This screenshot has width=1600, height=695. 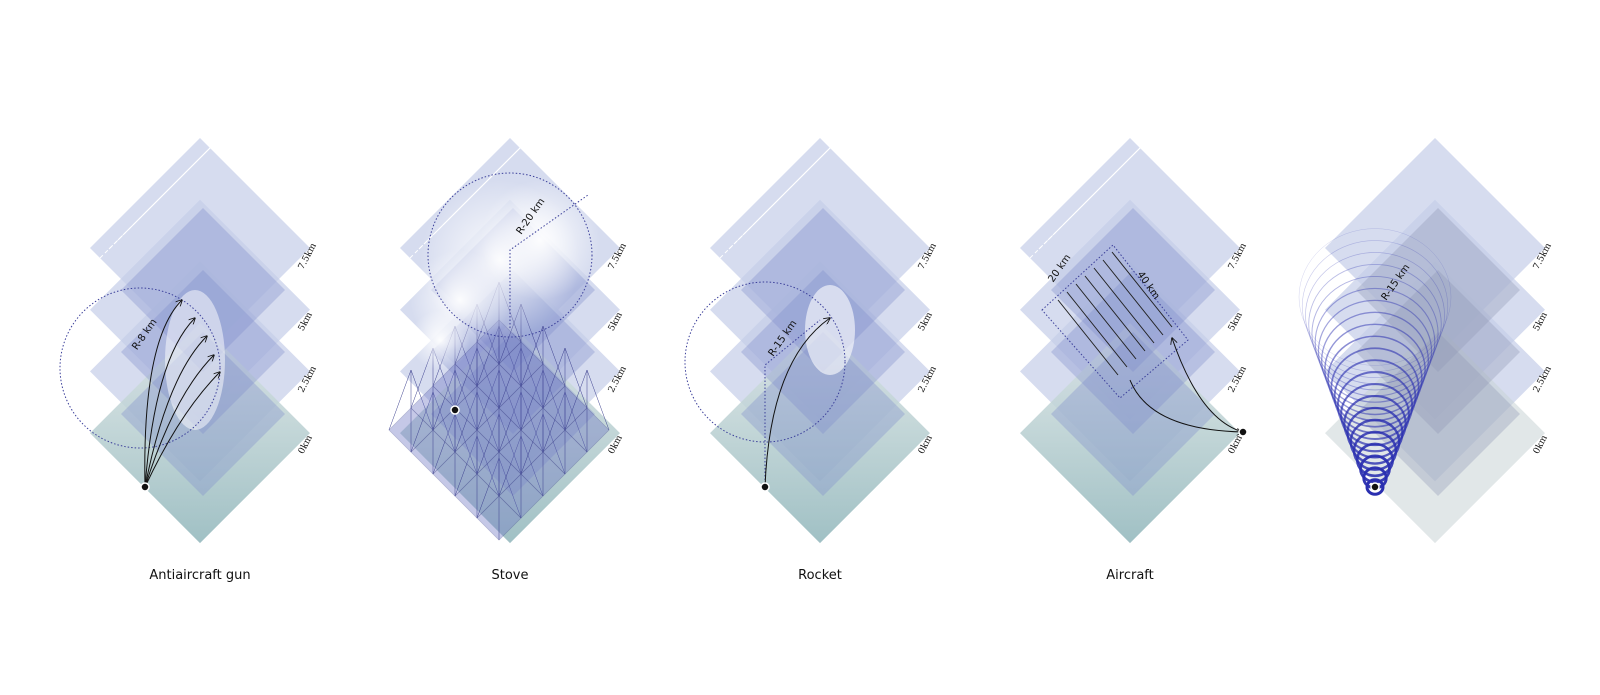 I want to click on flight-path, so click(x=1115, y=313).